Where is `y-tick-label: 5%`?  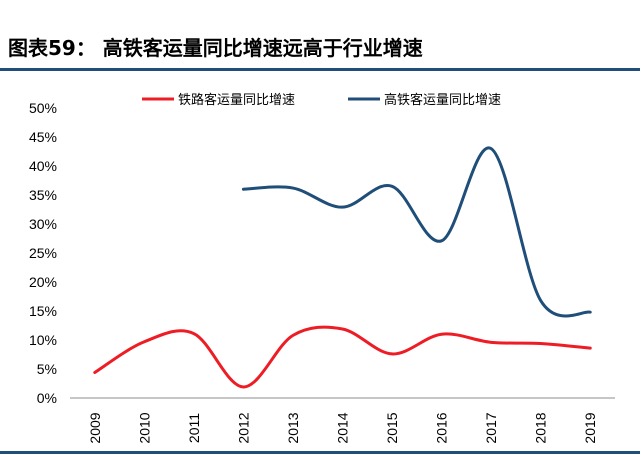
y-tick-label: 5% is located at coordinates (47, 369).